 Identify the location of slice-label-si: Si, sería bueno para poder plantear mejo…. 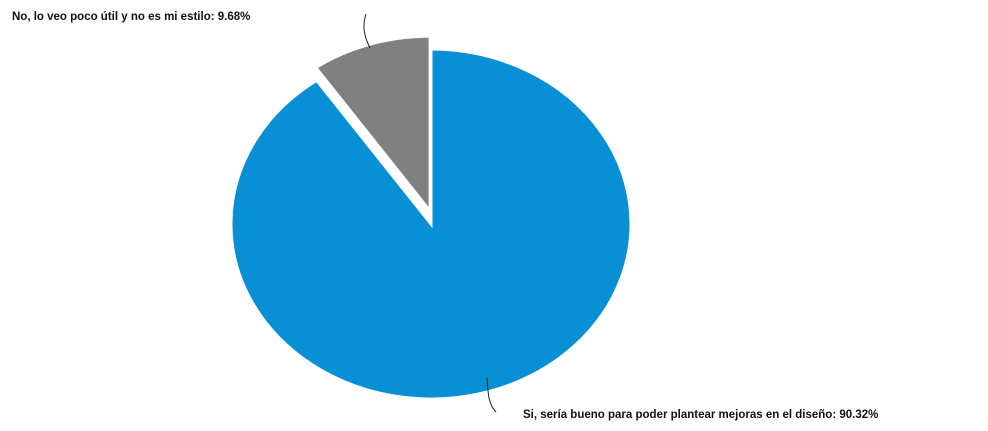
(700, 415).